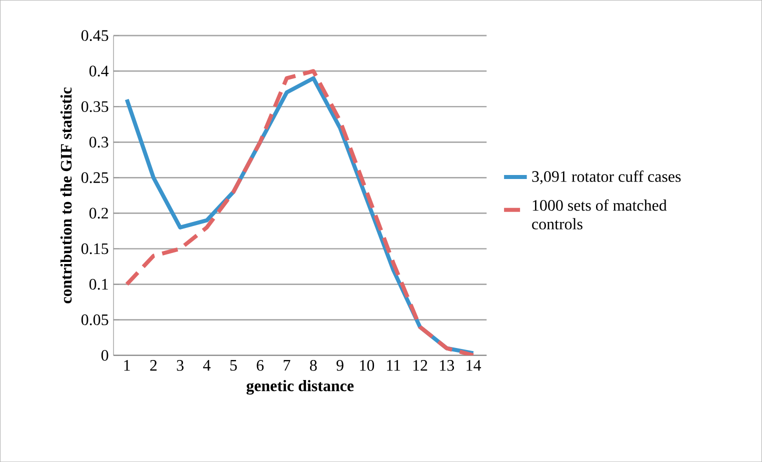  I want to click on x-tick-label: 6, so click(260, 365).